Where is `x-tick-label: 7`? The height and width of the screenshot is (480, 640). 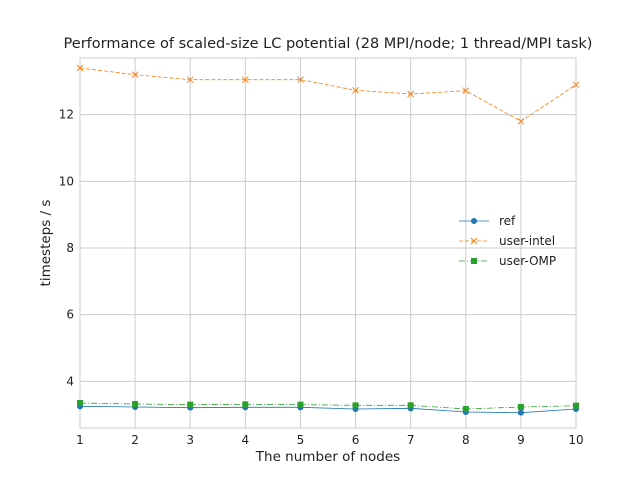
x-tick-label: 7 is located at coordinates (411, 440).